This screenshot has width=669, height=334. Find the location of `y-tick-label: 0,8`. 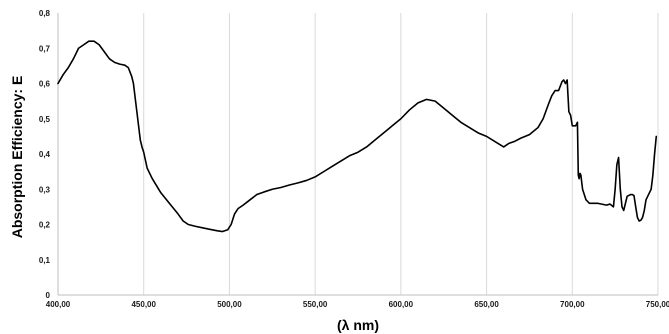

y-tick-label: 0,8 is located at coordinates (45, 13).